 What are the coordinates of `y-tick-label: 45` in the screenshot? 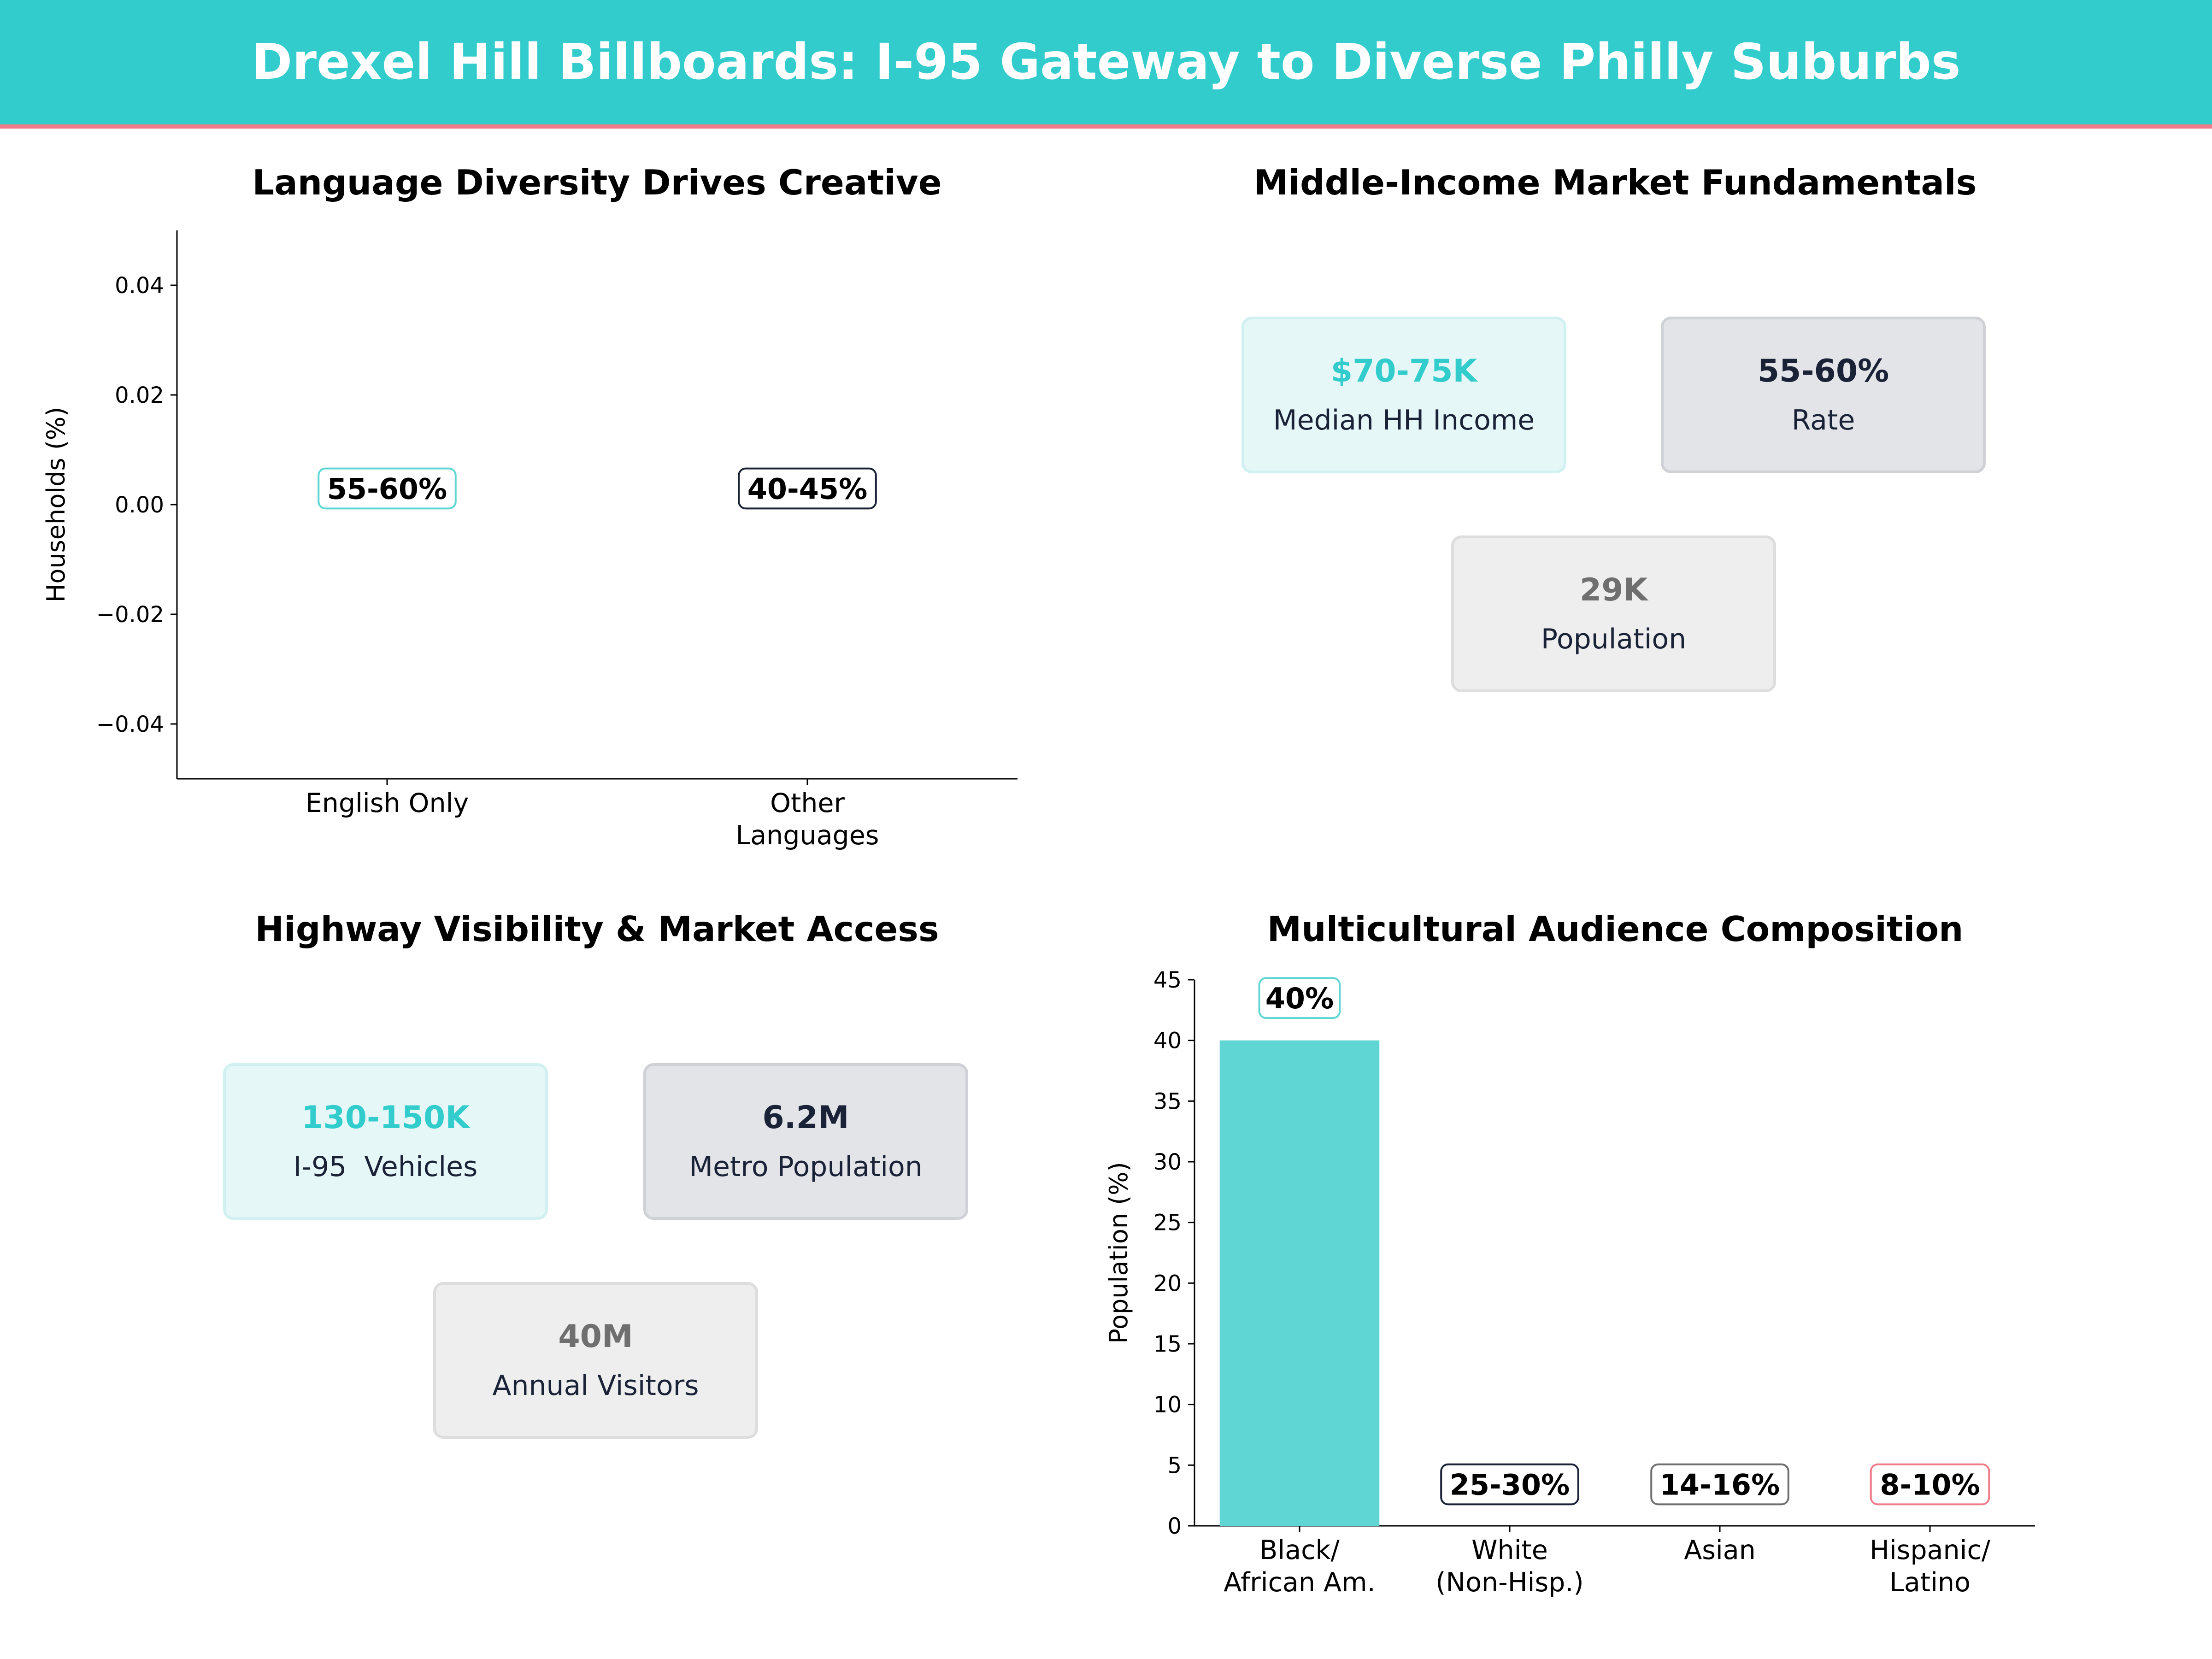 It's located at (1167, 980).